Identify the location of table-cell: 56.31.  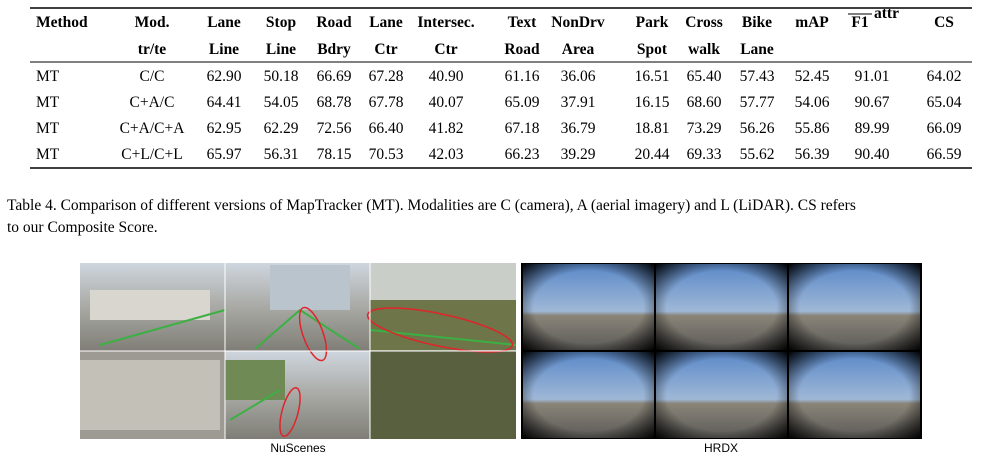
(281, 154).